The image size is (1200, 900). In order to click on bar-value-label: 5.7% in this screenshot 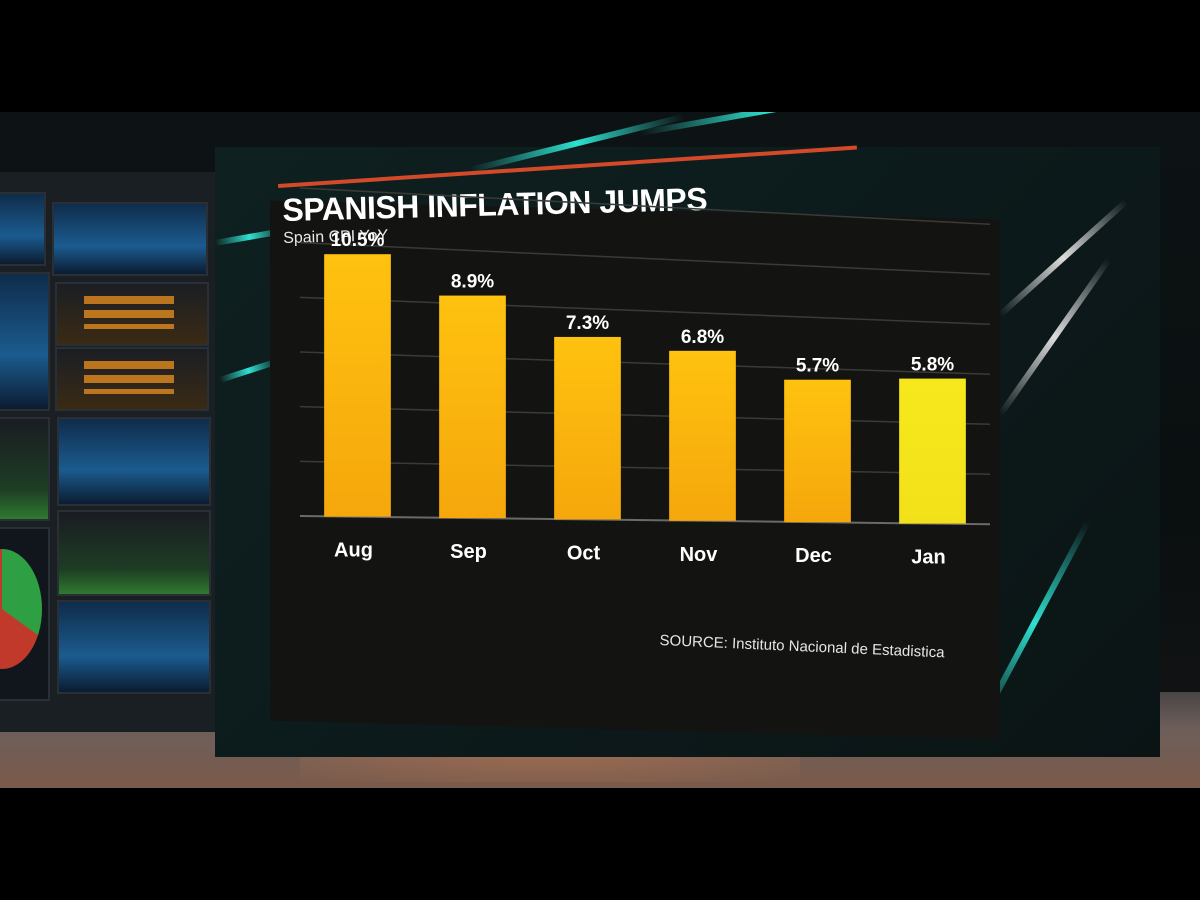, I will do `click(817, 366)`.